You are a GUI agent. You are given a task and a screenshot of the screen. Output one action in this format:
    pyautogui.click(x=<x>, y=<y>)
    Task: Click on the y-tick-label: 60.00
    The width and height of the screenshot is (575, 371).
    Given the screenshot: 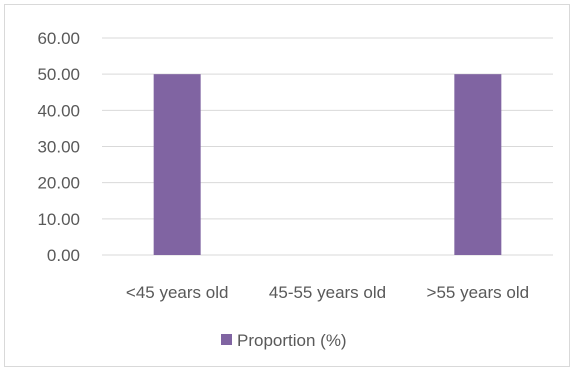 What is the action you would take?
    pyautogui.click(x=58, y=38)
    